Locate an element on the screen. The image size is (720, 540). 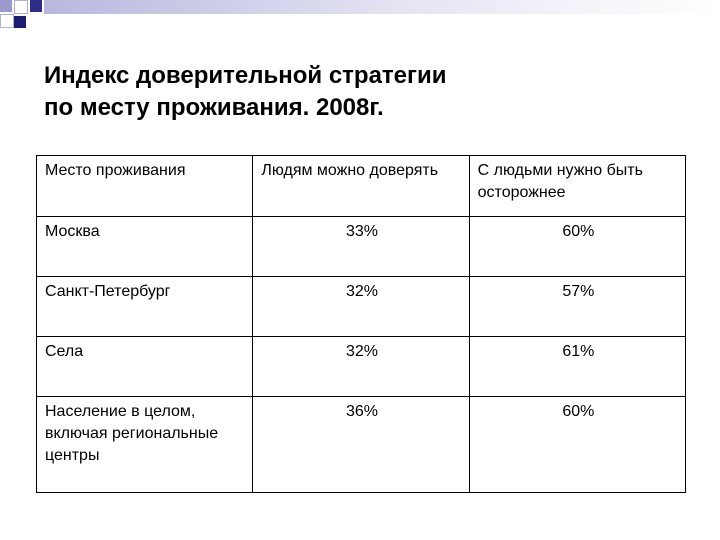
cell-residence: Москва is located at coordinates (144, 246).